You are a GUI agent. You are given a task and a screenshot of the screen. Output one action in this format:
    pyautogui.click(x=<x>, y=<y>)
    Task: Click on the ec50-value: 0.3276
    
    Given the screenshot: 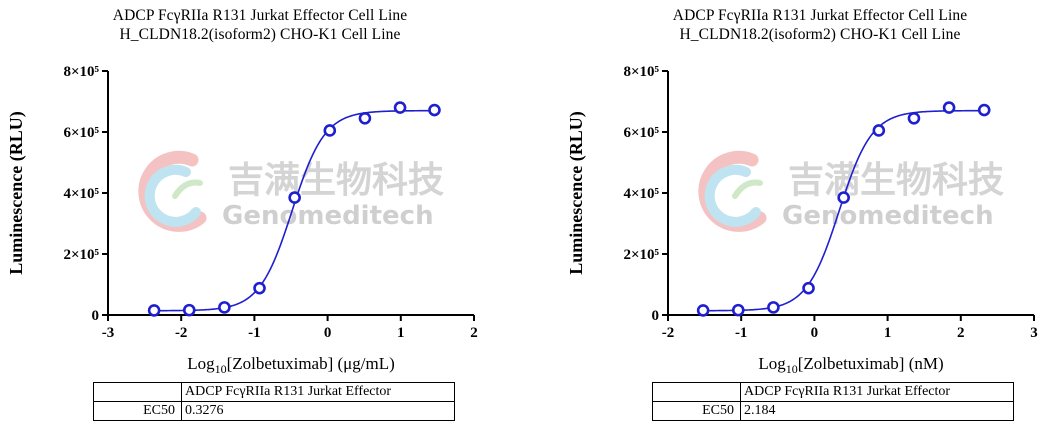 What is the action you would take?
    pyautogui.click(x=318, y=411)
    